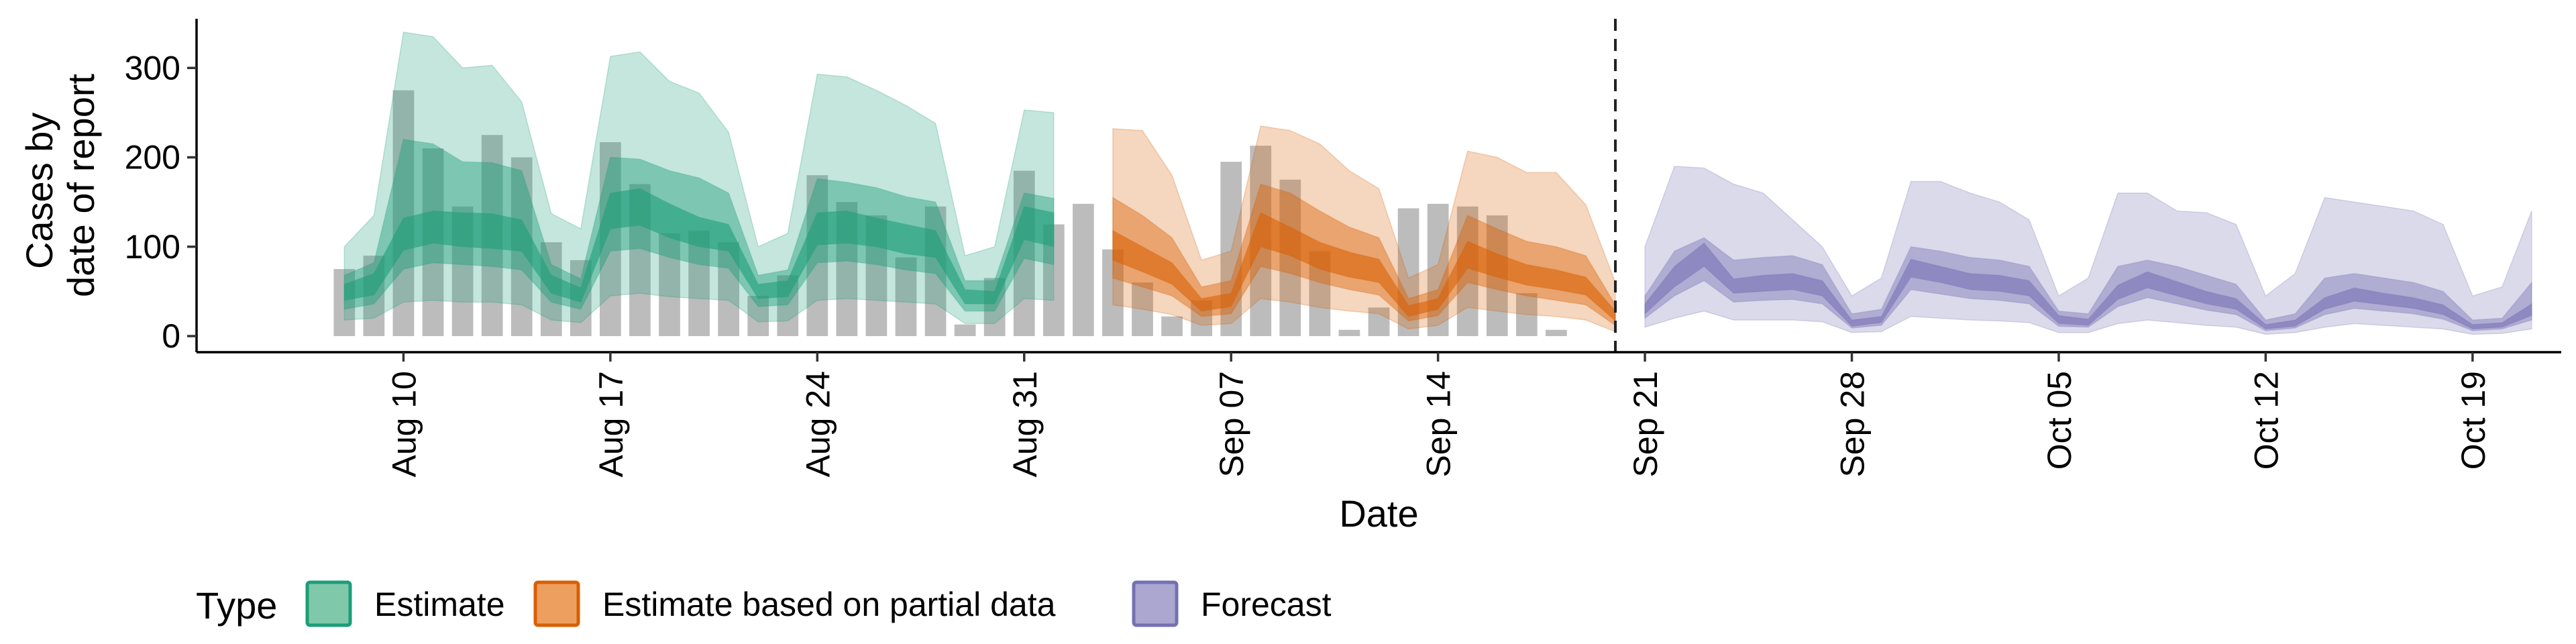 This screenshot has height=644, width=2576. I want to click on x-tick-label: Aug 31, so click(1025, 424).